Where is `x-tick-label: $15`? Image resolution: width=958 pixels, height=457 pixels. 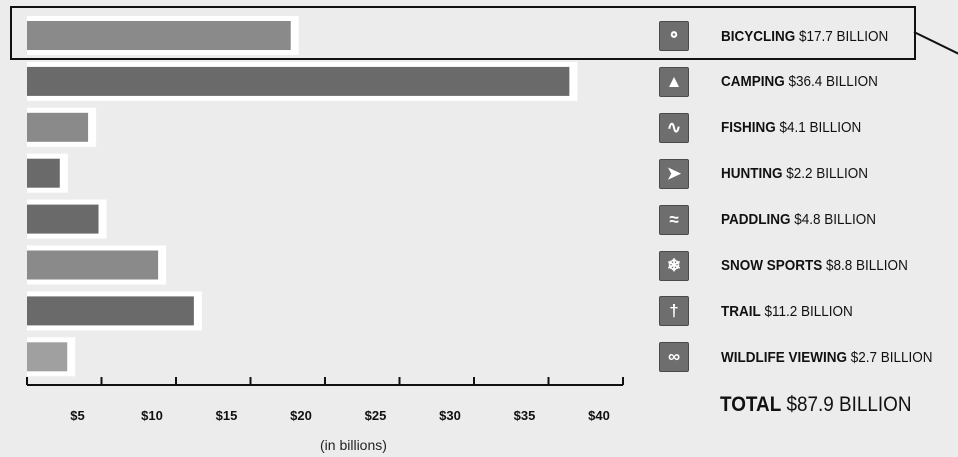
x-tick-label: $15 is located at coordinates (227, 415).